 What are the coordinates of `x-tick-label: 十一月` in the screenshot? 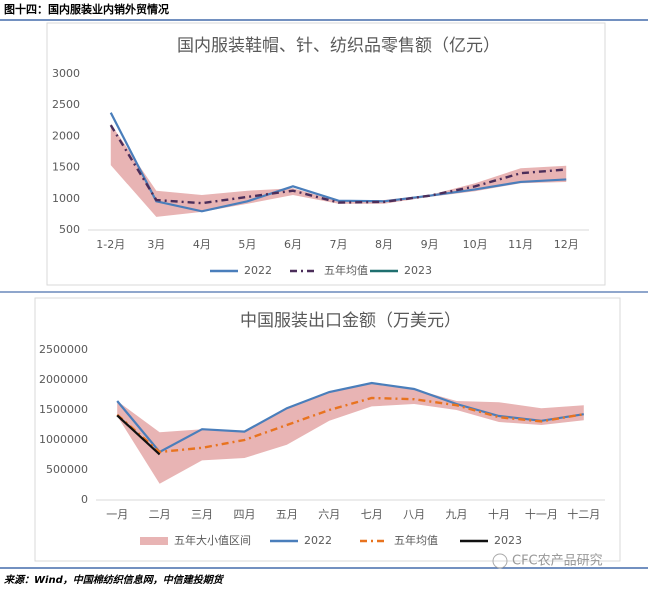 It's located at (541, 514).